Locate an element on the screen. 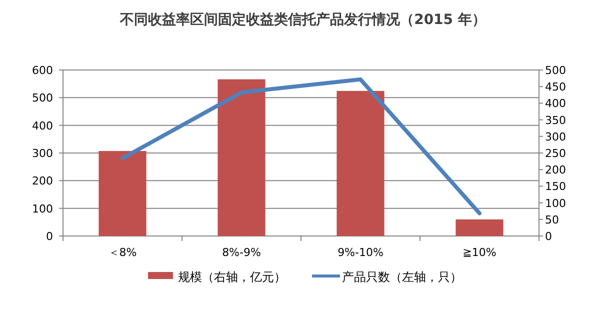 The width and height of the screenshot is (607, 321). x-tick-label: 9%-10% is located at coordinates (361, 252).